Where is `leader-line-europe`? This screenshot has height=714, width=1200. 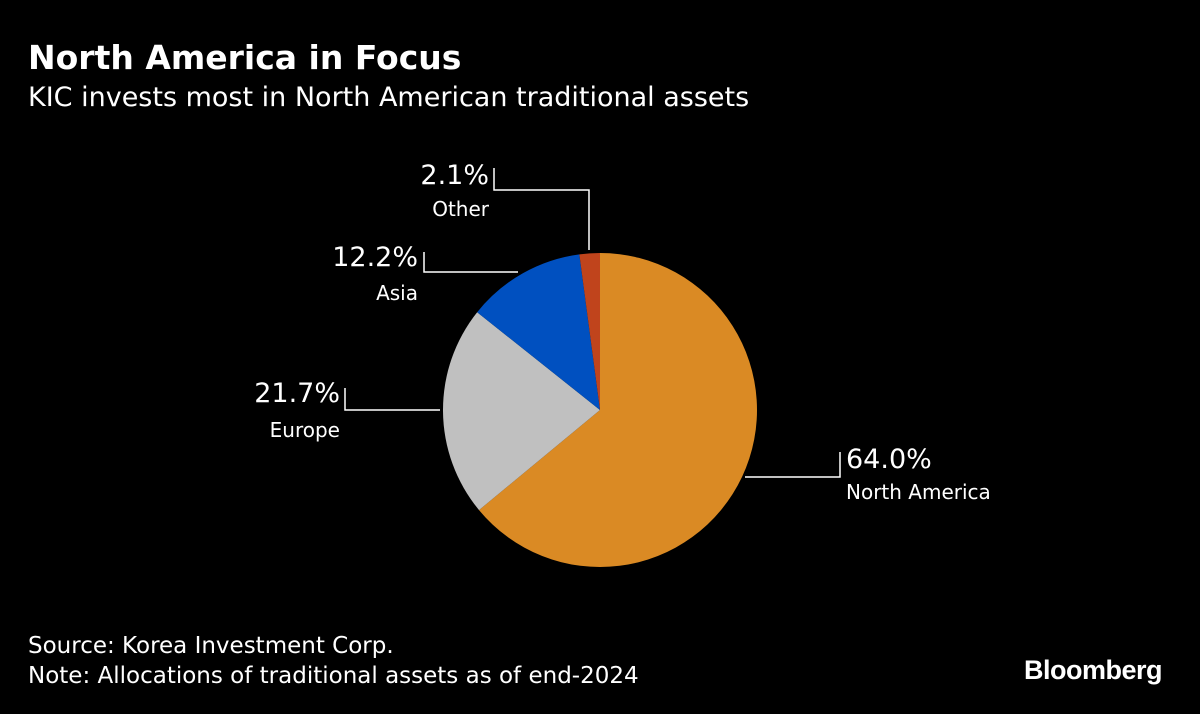 leader-line-europe is located at coordinates (392, 399).